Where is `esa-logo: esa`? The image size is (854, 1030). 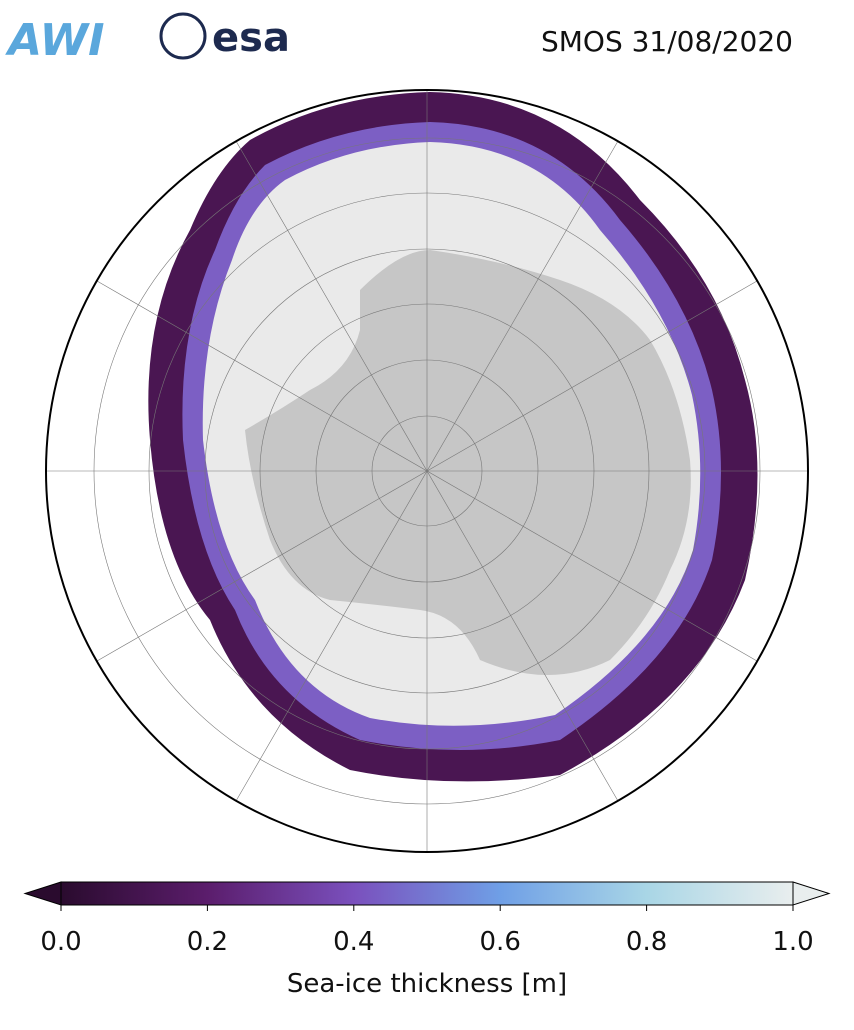
esa-logo: esa is located at coordinates (251, 38).